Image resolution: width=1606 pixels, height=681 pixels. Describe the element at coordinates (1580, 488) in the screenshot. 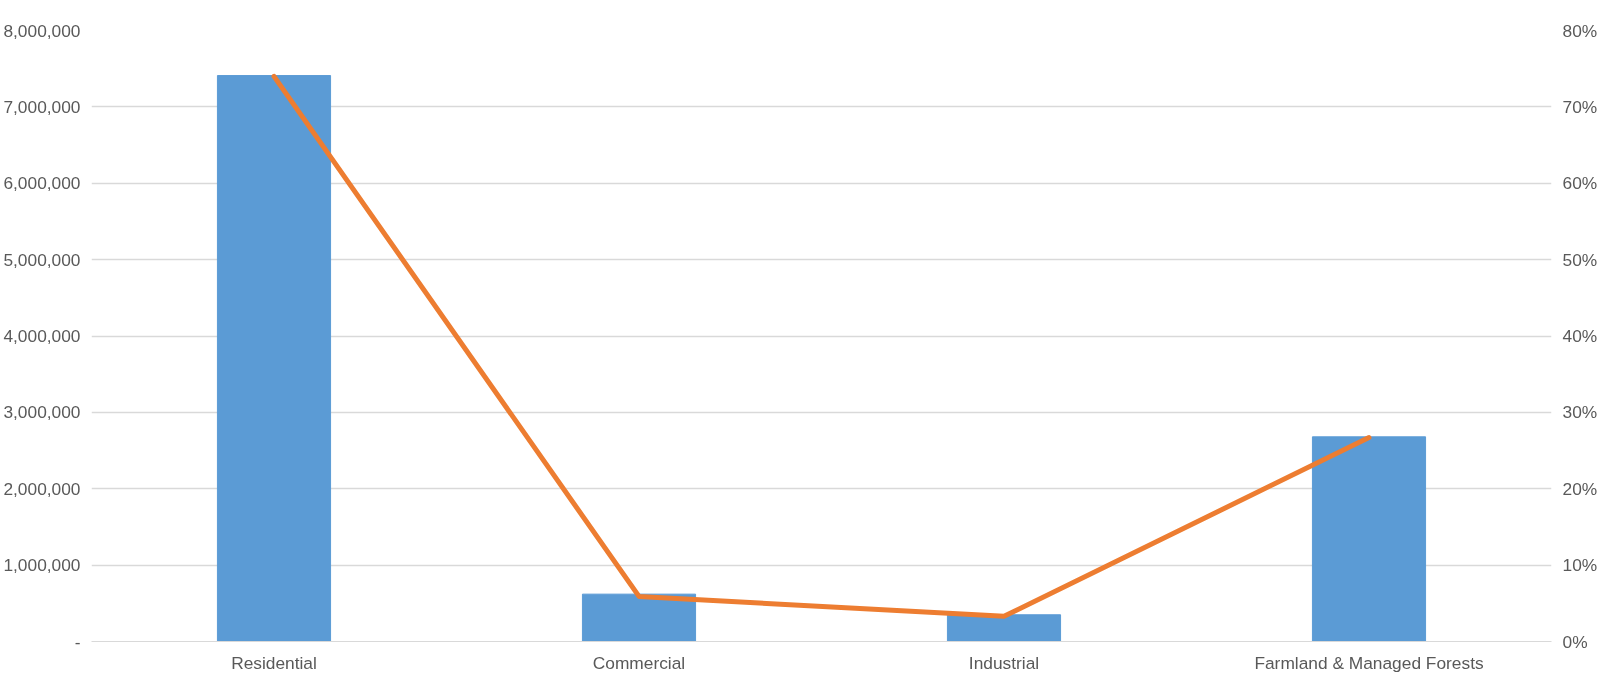

I see `y2-tick-label: 20%` at that location.